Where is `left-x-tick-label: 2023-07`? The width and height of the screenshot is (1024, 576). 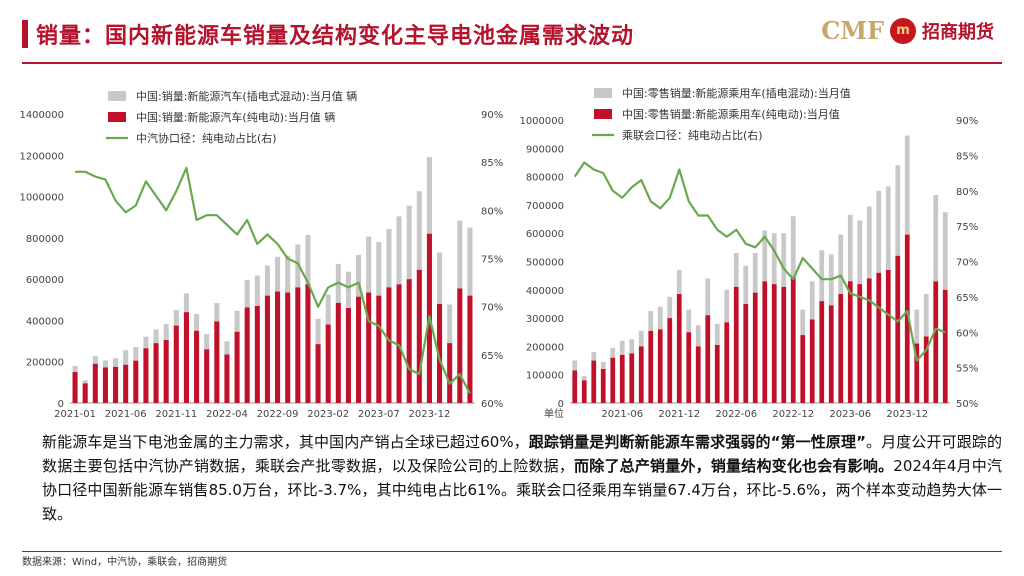 left-x-tick-label: 2023-07 is located at coordinates (379, 414).